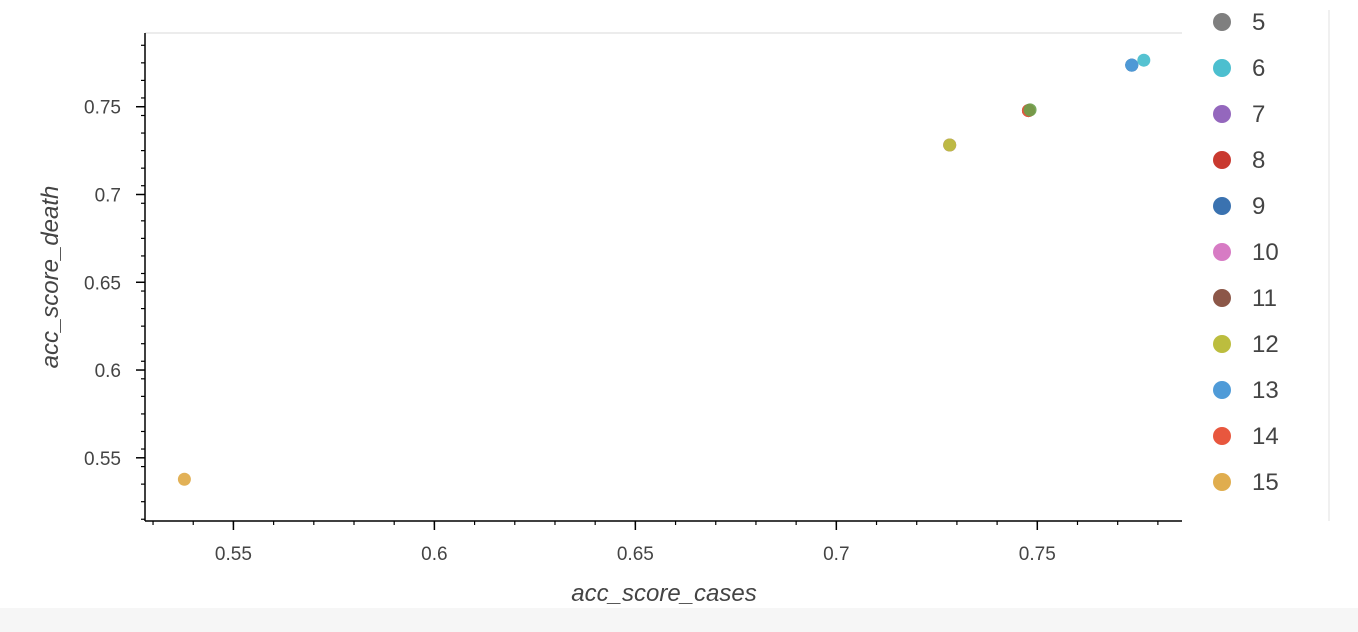 The height and width of the screenshot is (632, 1358). Describe the element at coordinates (233, 554) in the screenshot. I see `x-tick-label: 0.55` at that location.